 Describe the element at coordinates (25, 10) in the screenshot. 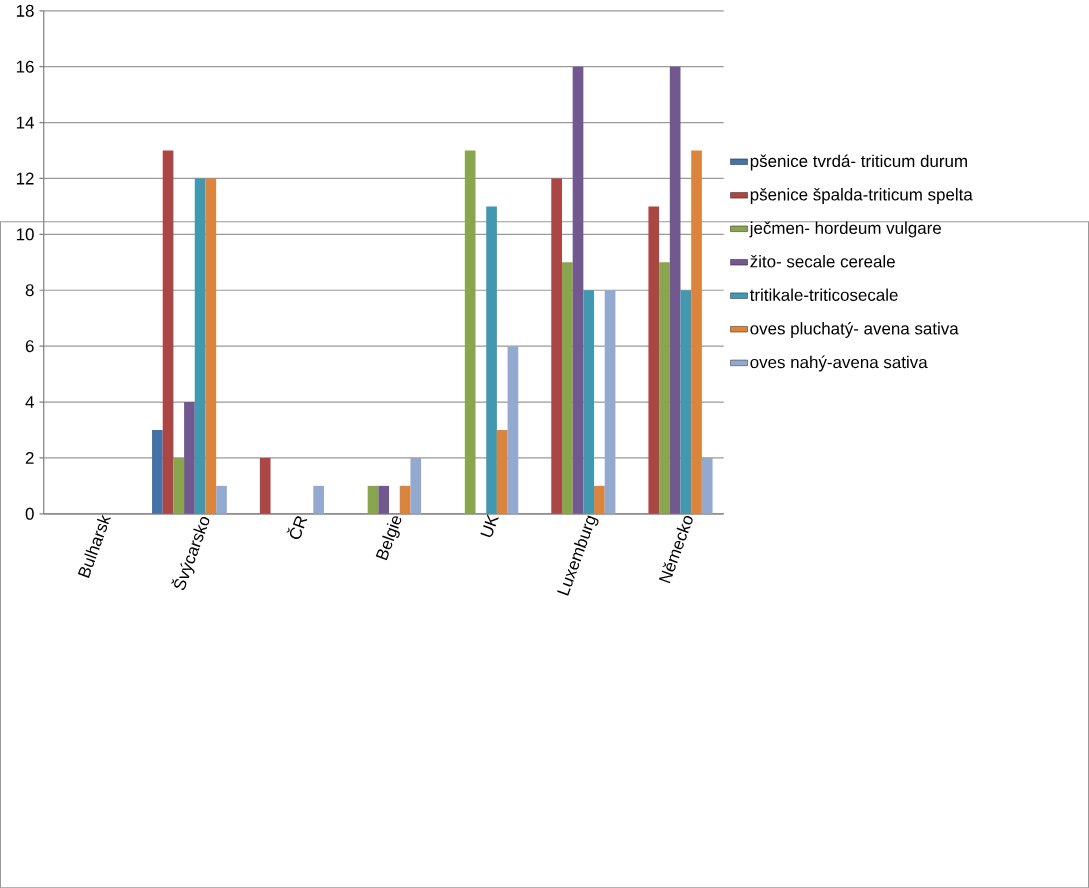

I see `y-tick-label: 18` at that location.